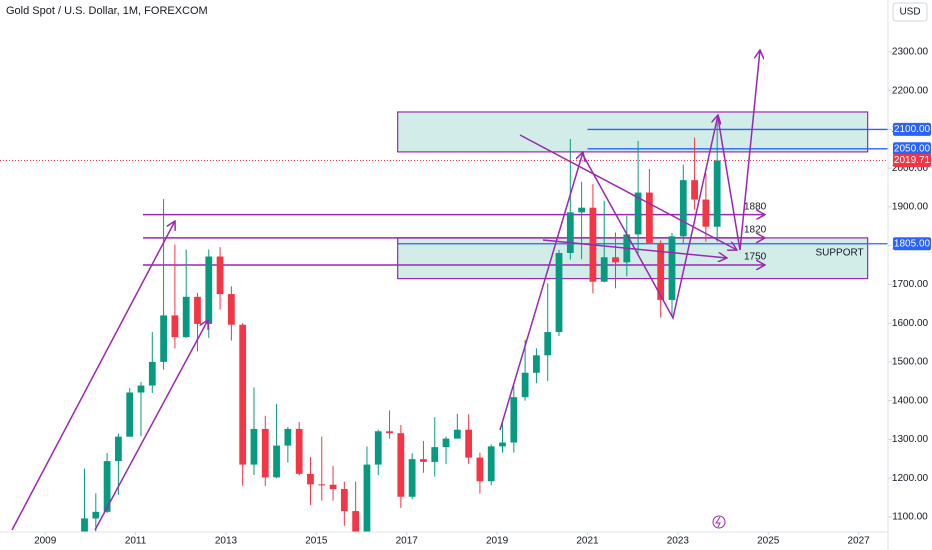 This screenshot has width=932, height=550. I want to click on y-tick-label: 1700.00, so click(910, 284).